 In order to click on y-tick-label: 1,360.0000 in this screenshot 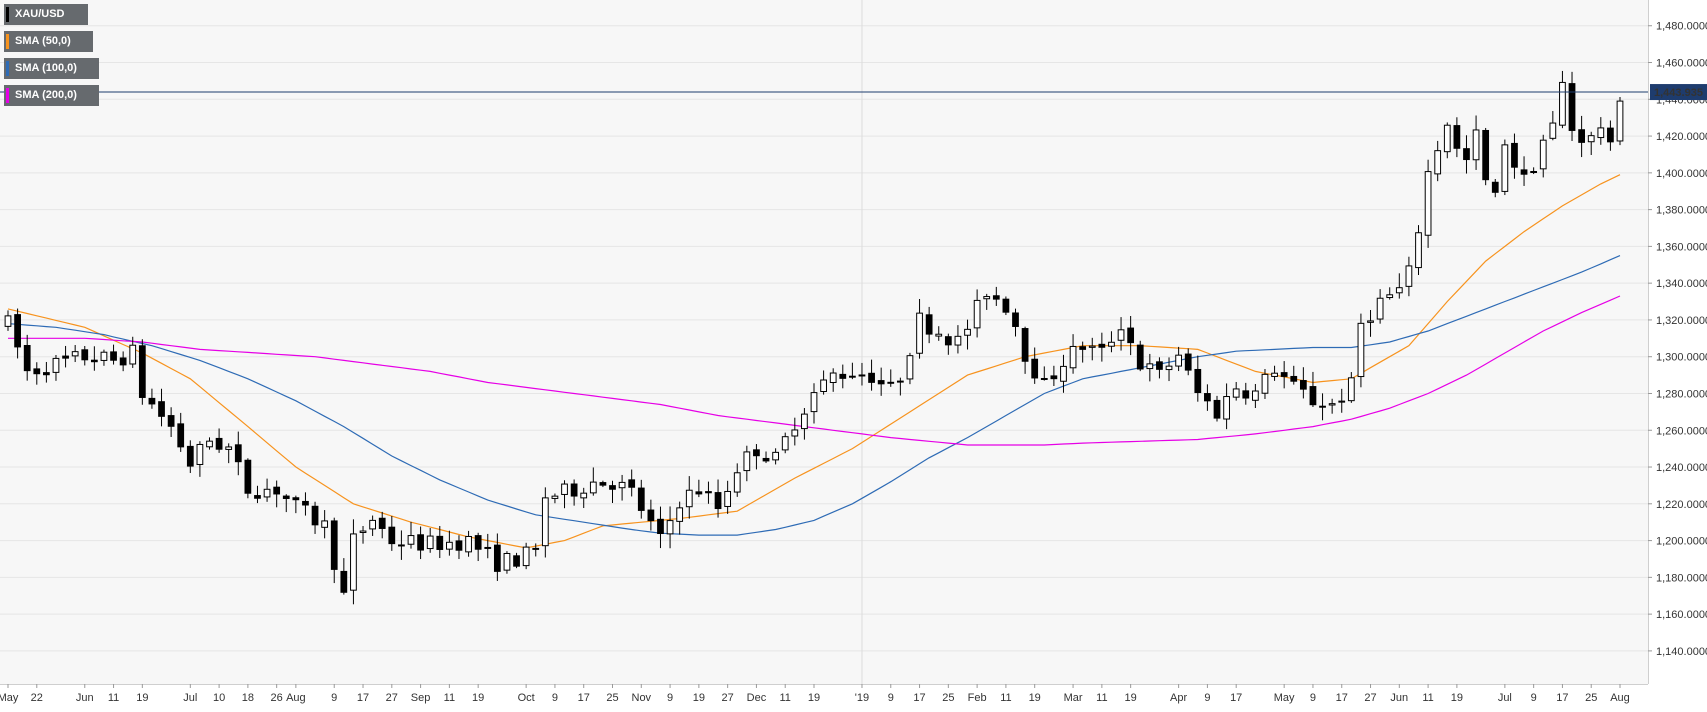, I will do `click(1681, 247)`.